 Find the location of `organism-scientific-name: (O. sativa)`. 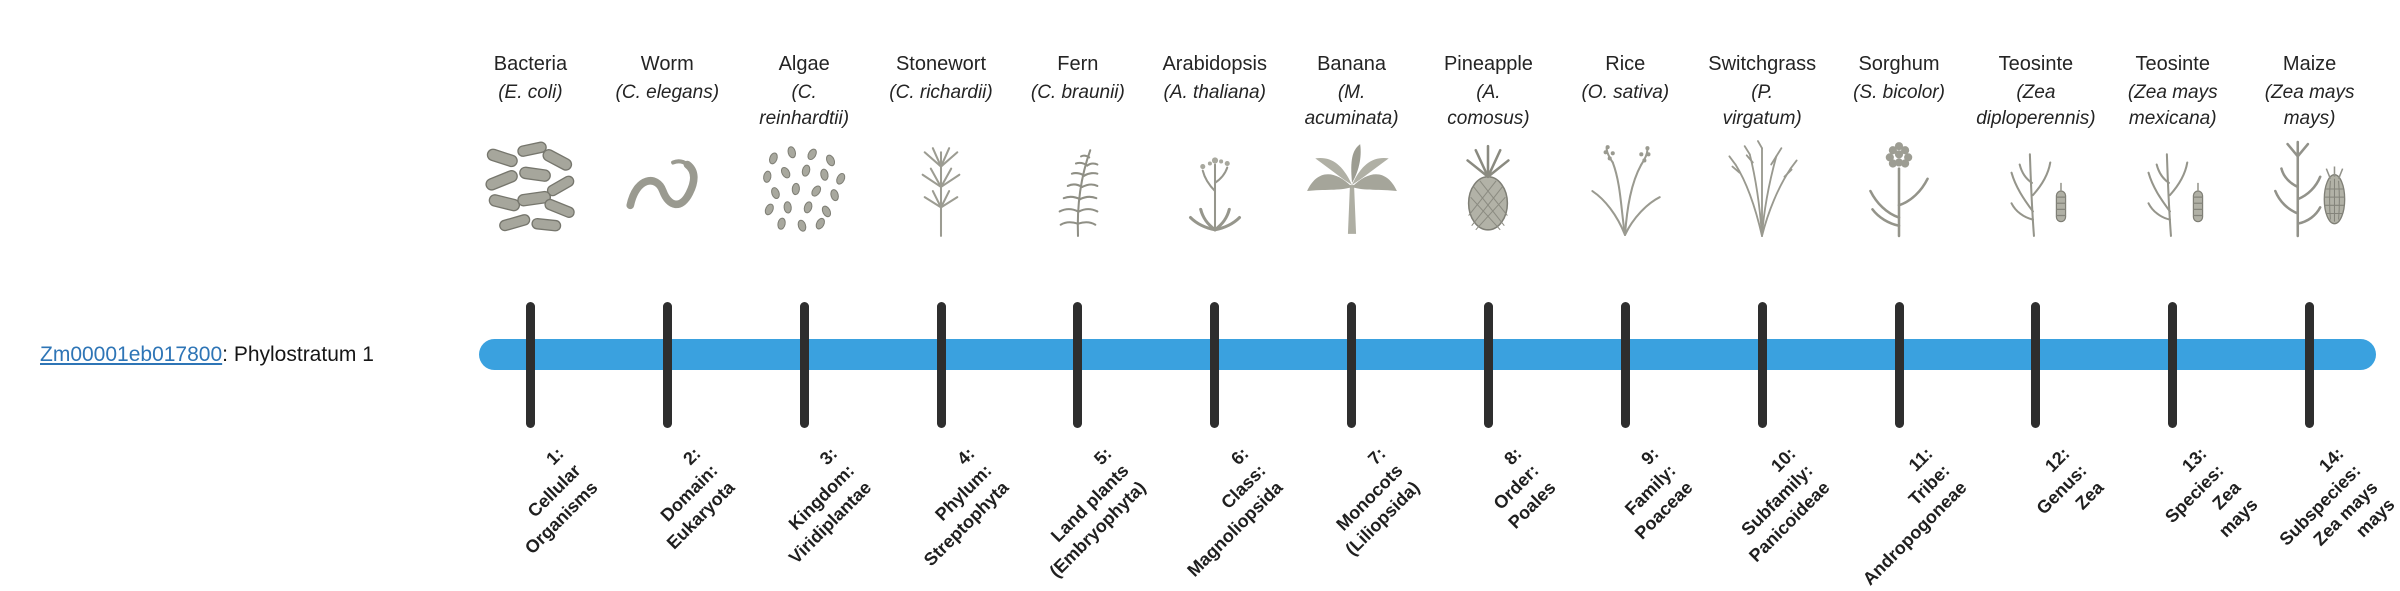

organism-scientific-name: (O. sativa) is located at coordinates (1625, 92).